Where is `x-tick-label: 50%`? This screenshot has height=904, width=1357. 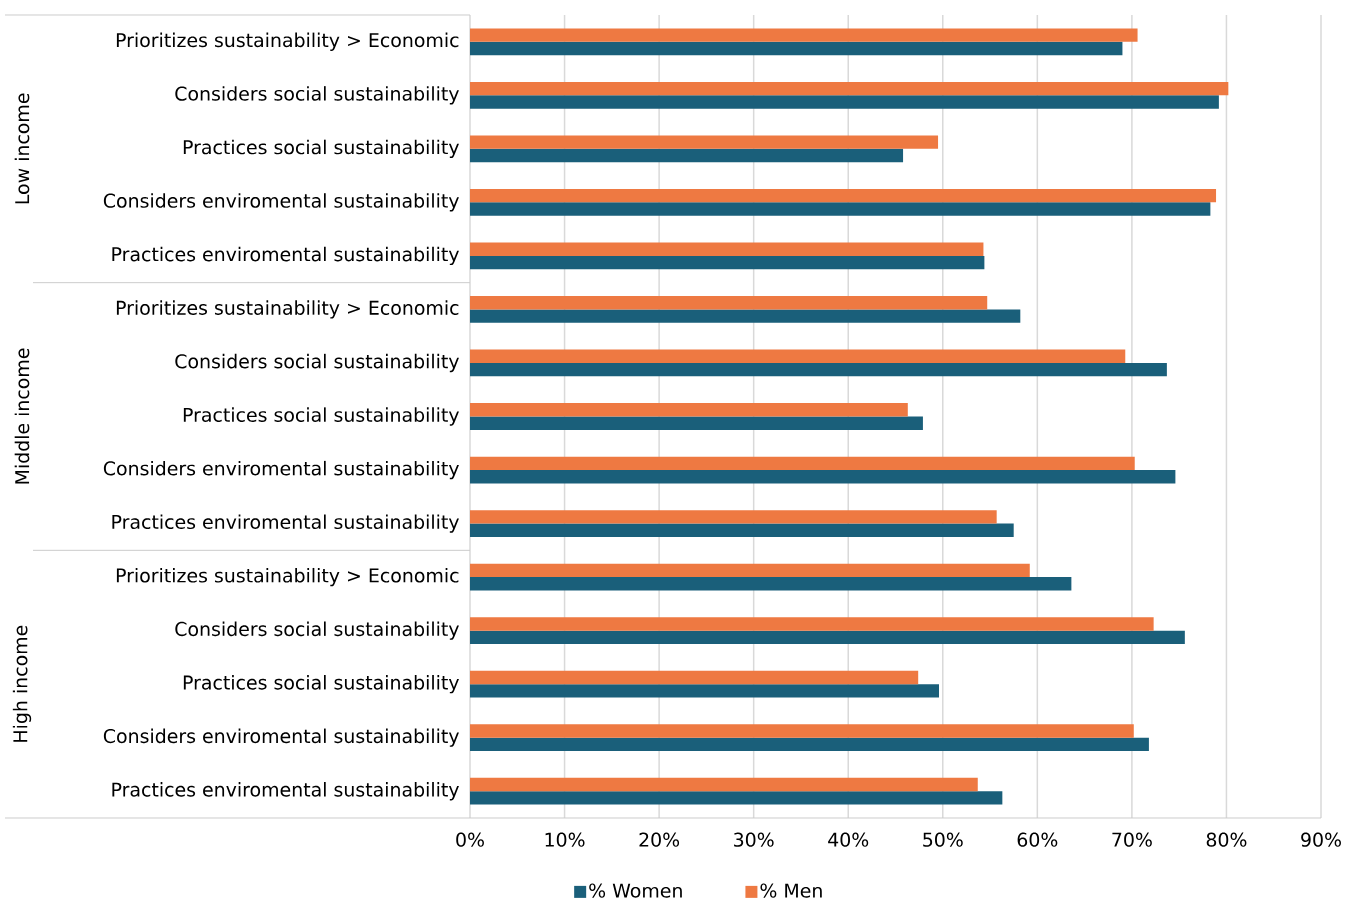 x-tick-label: 50% is located at coordinates (943, 839).